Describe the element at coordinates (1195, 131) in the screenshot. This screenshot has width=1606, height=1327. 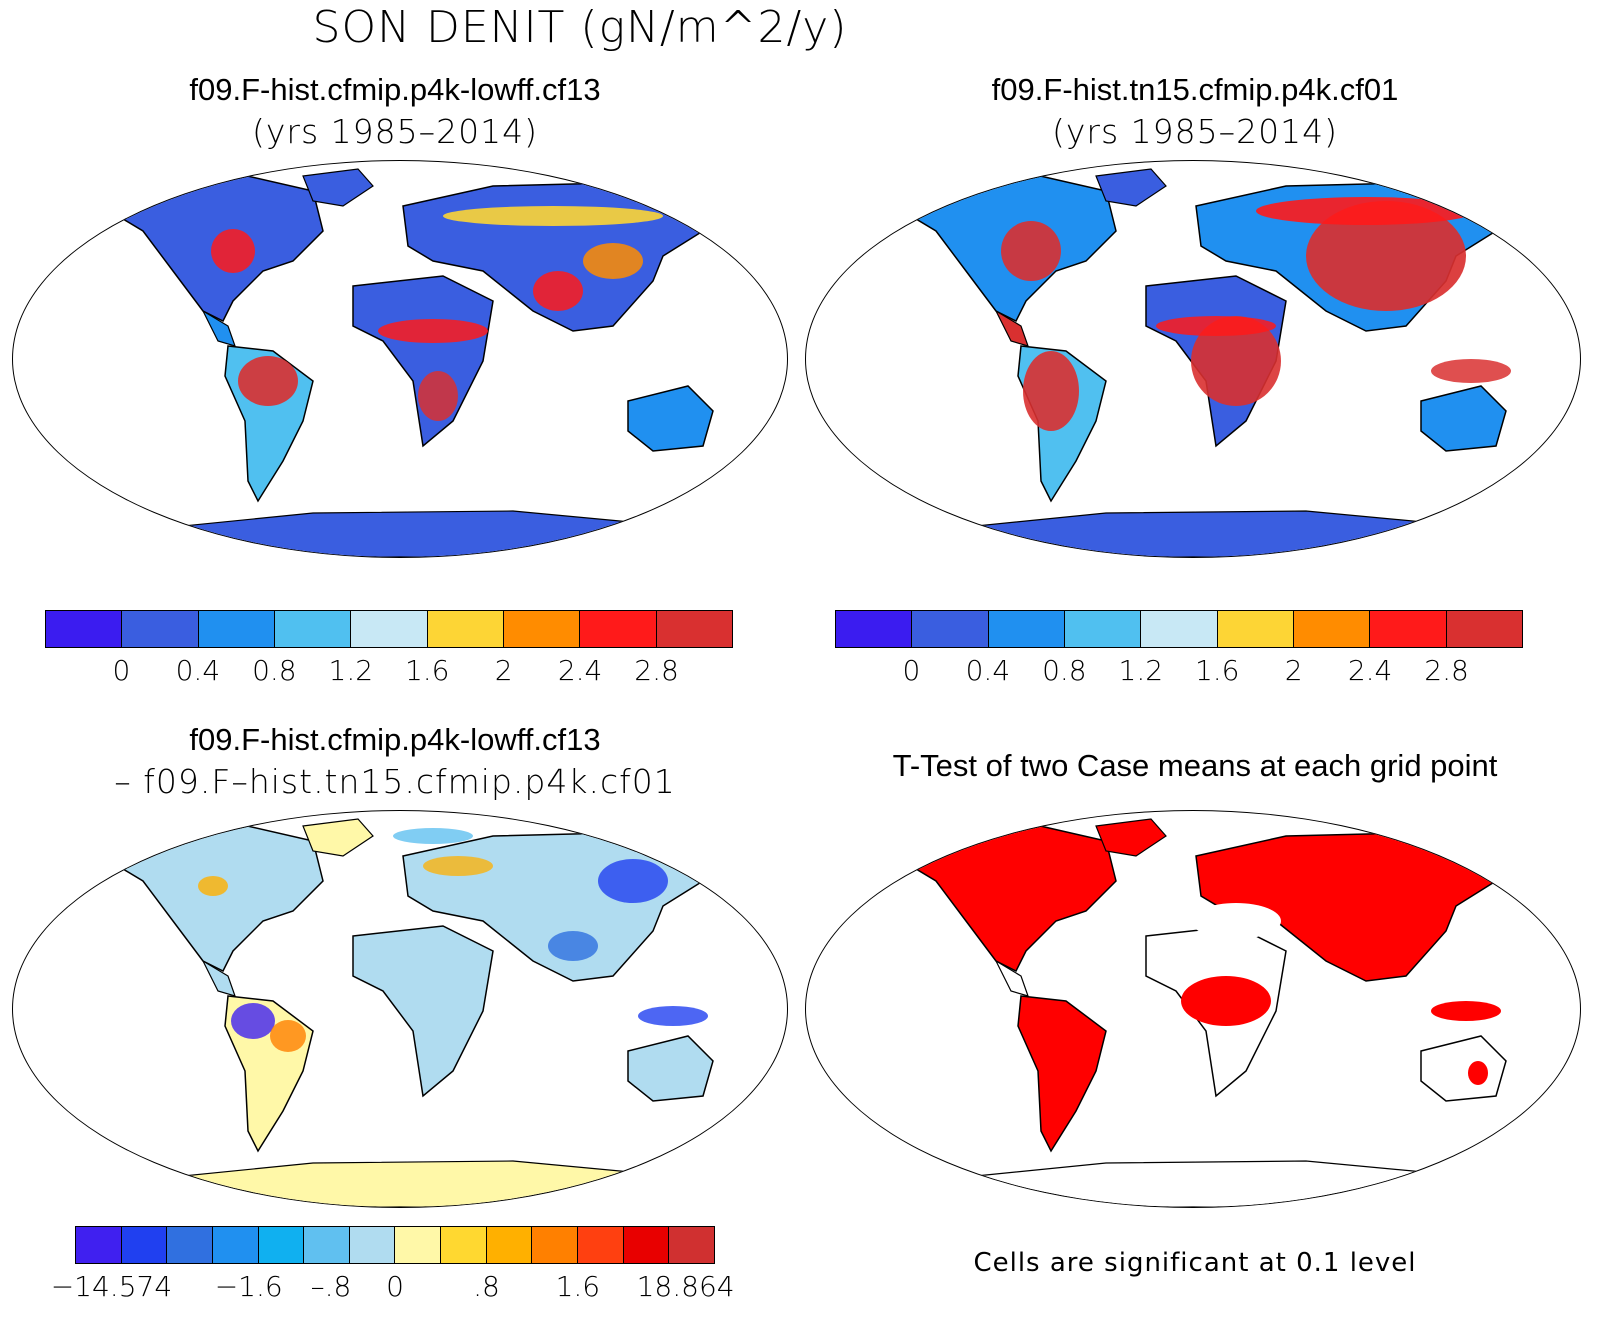
I see `panel-subtitle-top-right: (yrs 1985–2014)` at that location.